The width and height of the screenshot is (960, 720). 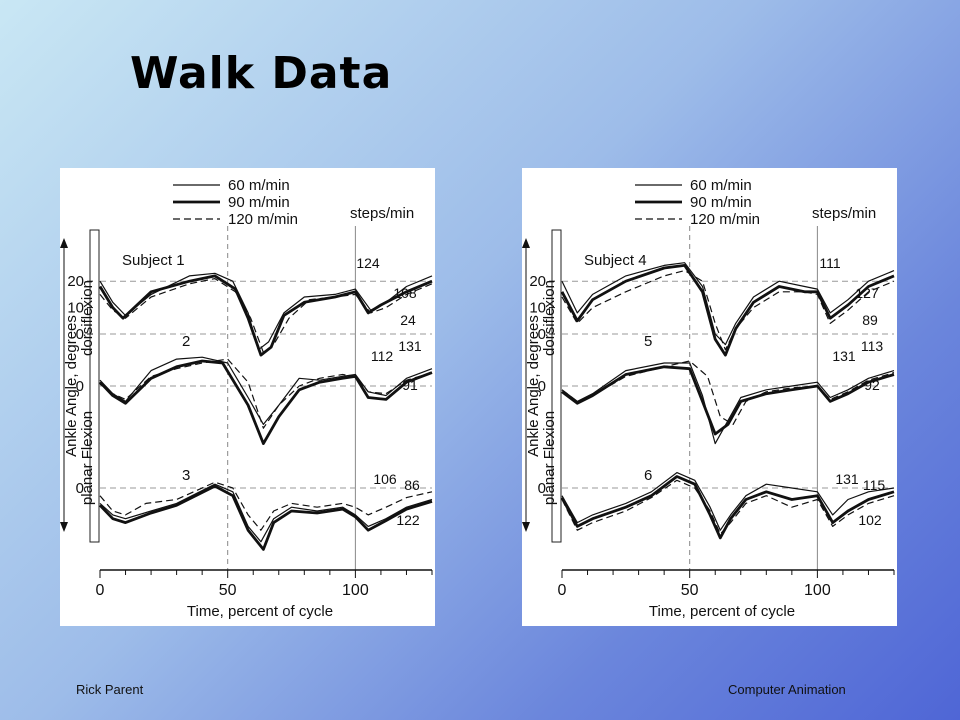 I want to click on steps-per-min-label: 122, so click(x=408, y=520).